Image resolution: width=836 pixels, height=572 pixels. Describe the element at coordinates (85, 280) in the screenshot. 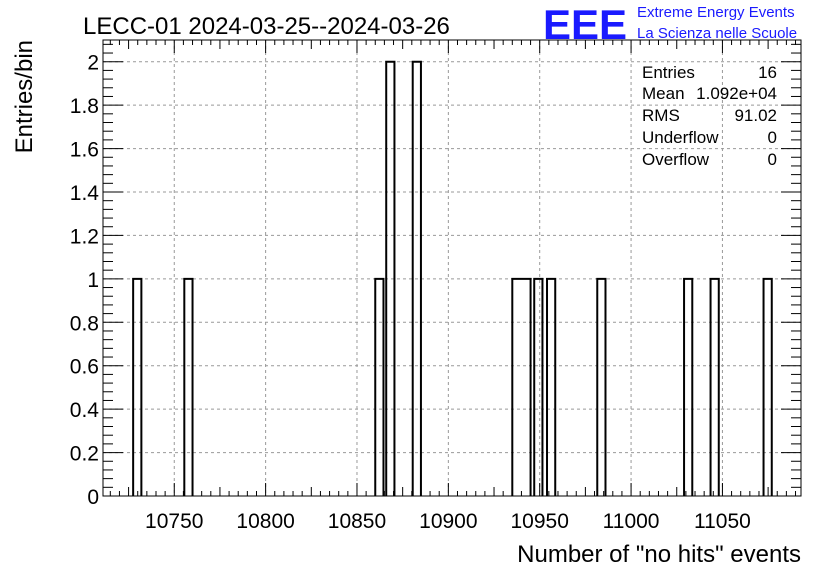

I see `y-tick-labels: 0 0.2 0.4 0.6 0.8 1 1.2 1.4 1.6 1.8 2` at that location.